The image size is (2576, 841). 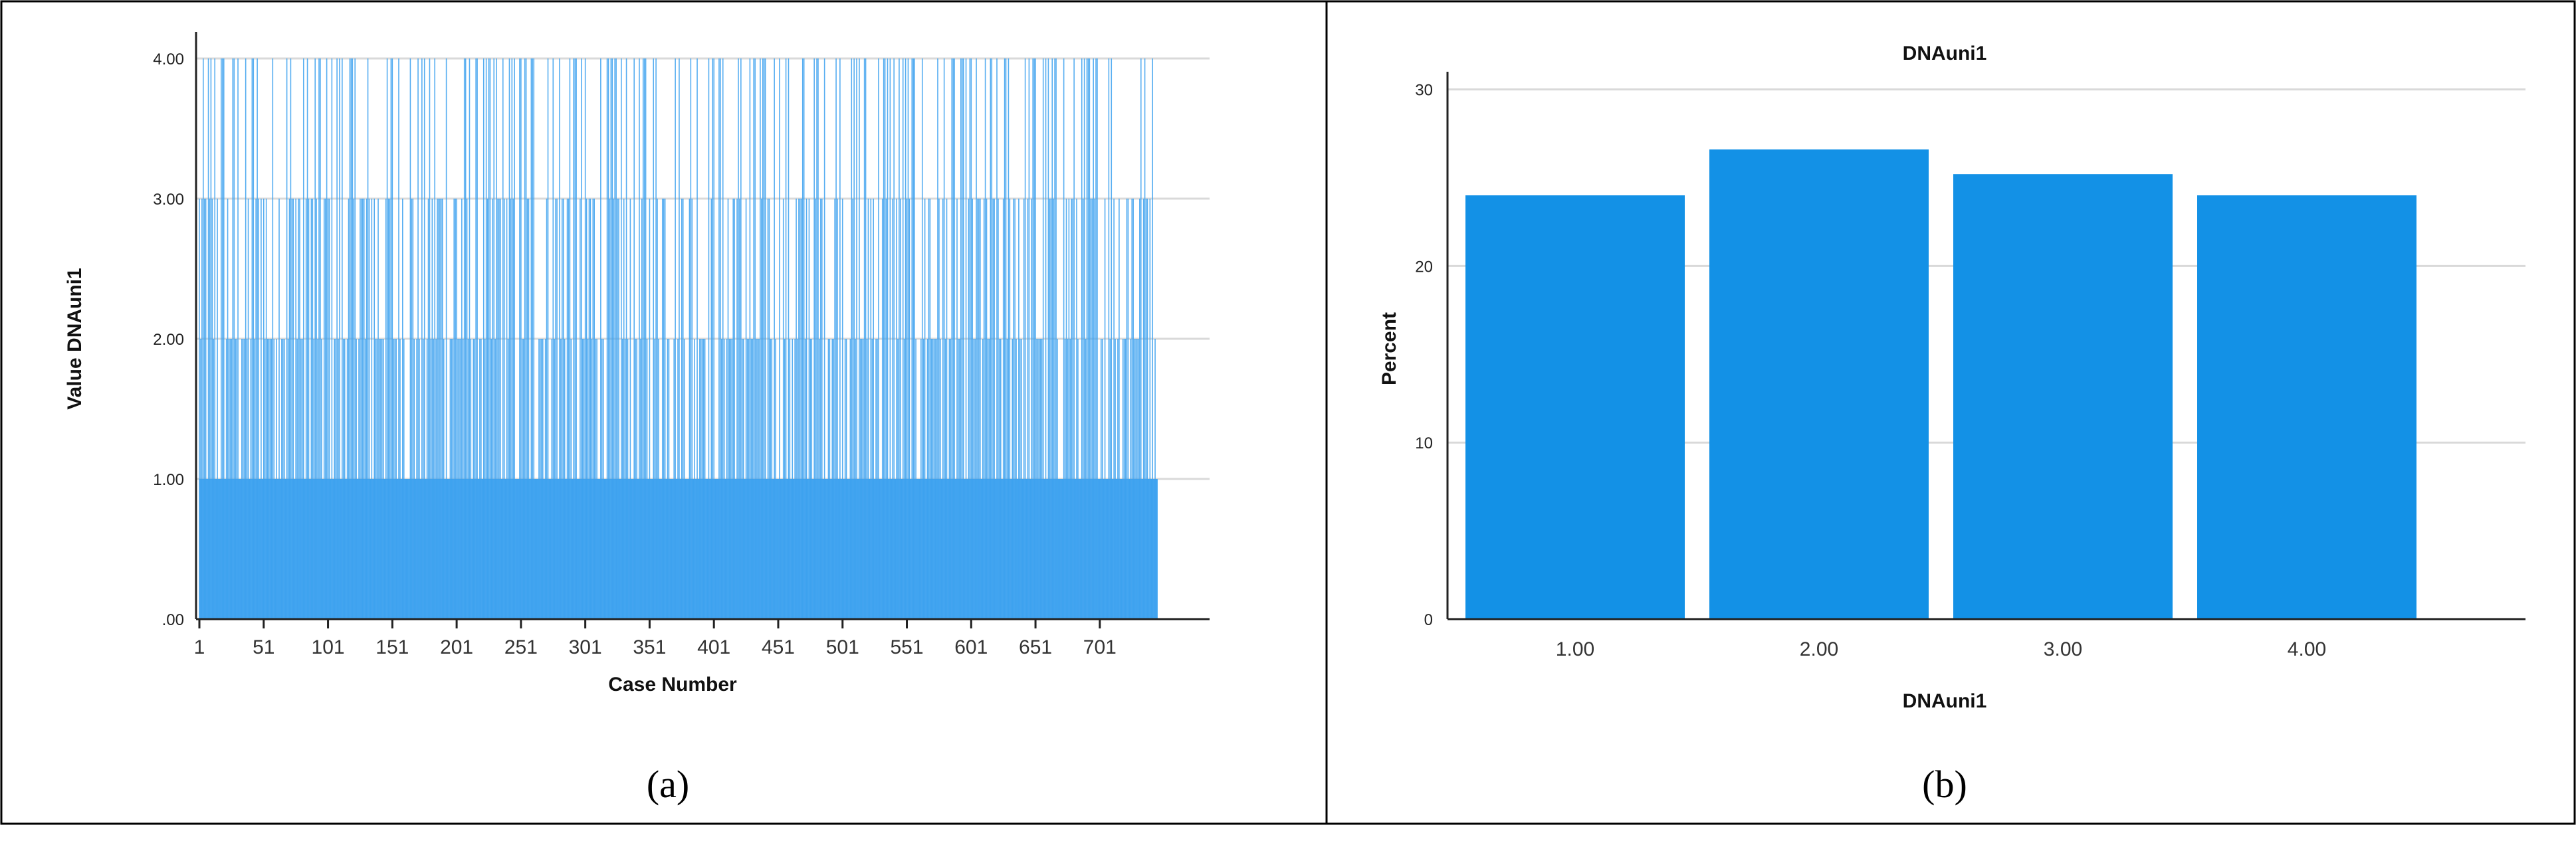 I want to click on case-chart-x-axis-title: Case Number, so click(x=672, y=685).